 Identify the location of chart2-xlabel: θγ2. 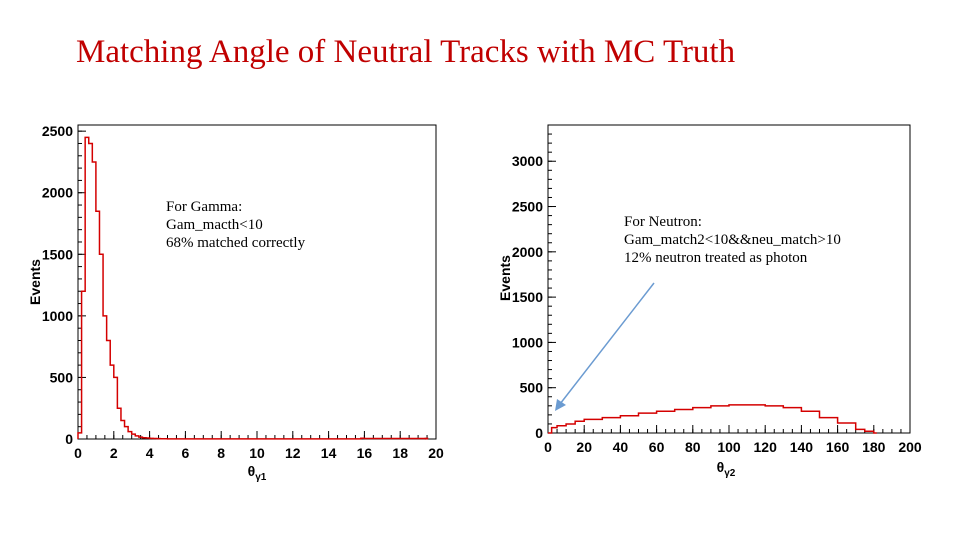
(726, 469).